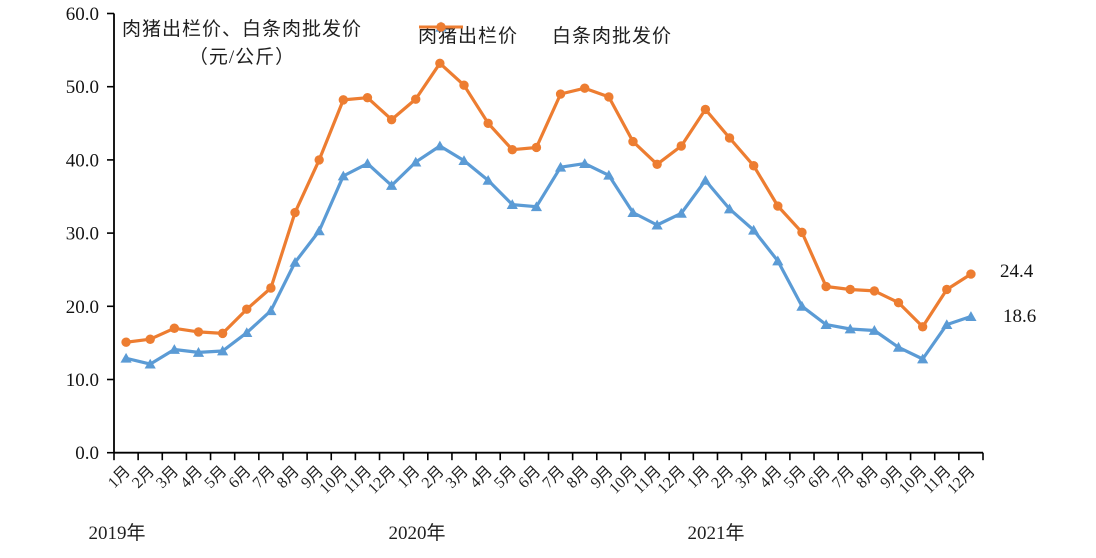 This screenshot has width=1096, height=558. What do you see at coordinates (82, 380) in the screenshot?
I see `y-axis-tick-label: 10.0` at bounding box center [82, 380].